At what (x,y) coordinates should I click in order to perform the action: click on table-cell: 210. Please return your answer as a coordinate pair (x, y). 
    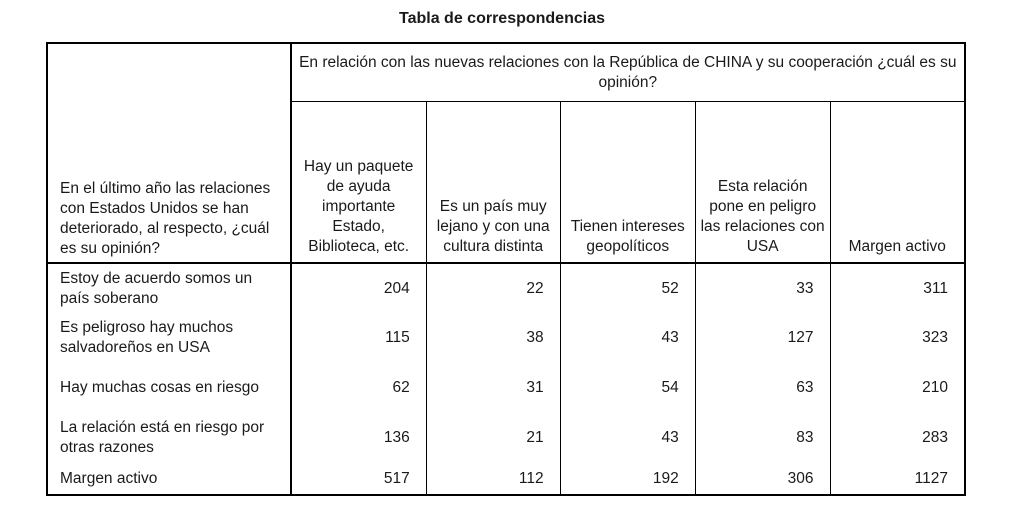
    Looking at the image, I should click on (897, 388).